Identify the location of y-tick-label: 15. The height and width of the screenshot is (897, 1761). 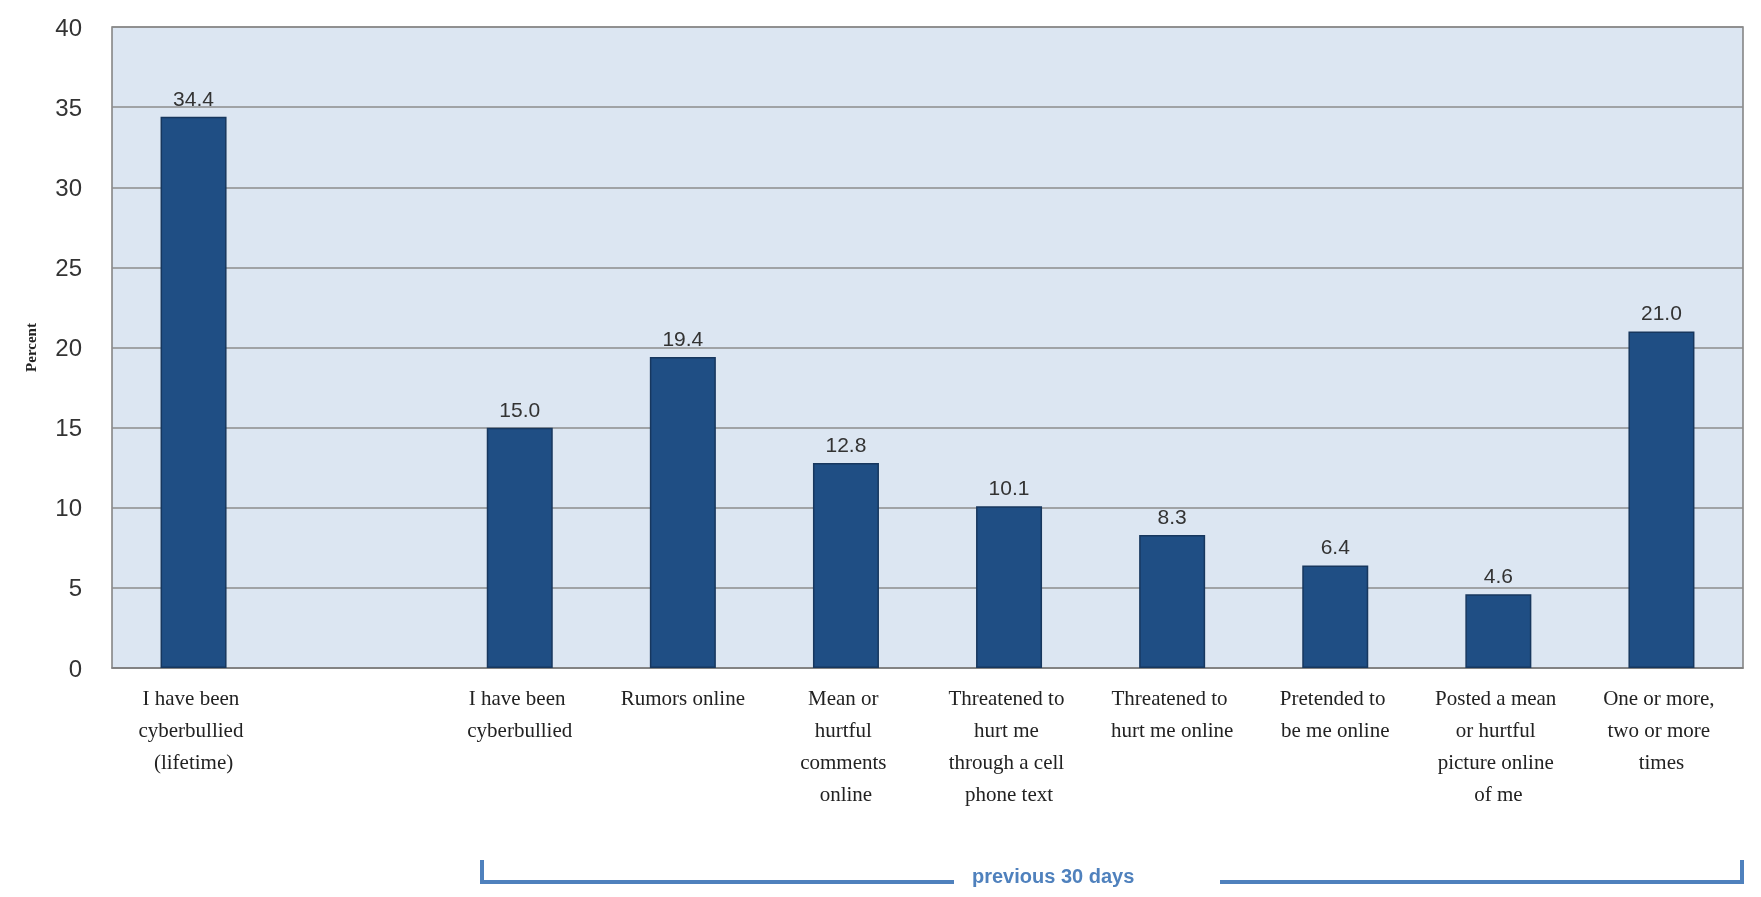
(68, 428).